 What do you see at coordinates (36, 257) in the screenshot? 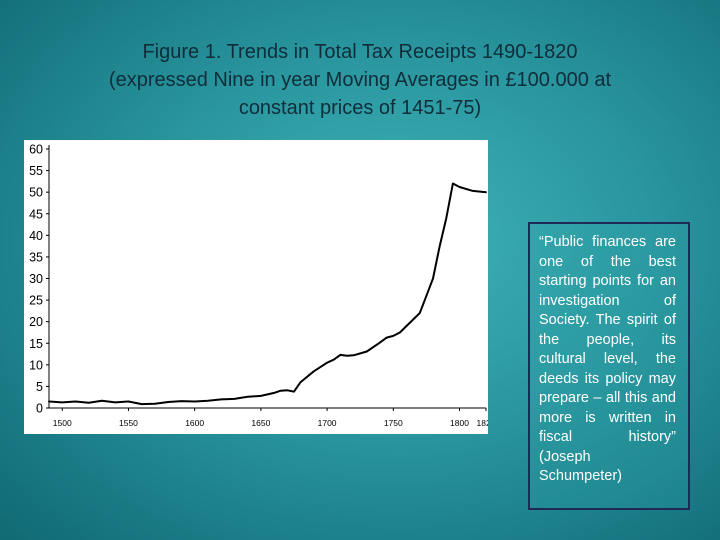
I see `y-tick-label: 35` at bounding box center [36, 257].